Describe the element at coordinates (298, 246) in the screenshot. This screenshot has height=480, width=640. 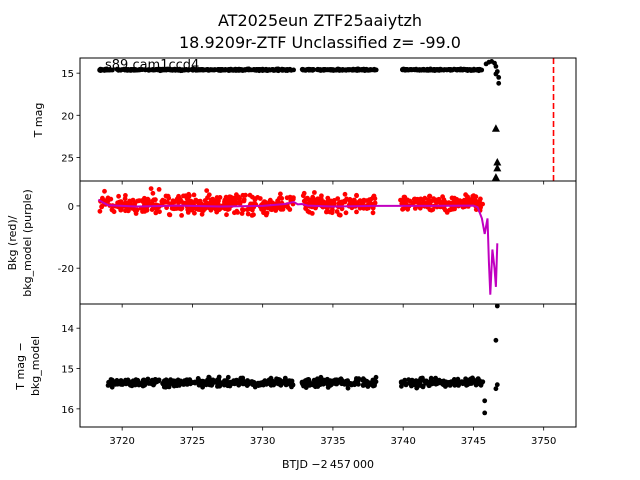
I see `bkg-model-line` at that location.